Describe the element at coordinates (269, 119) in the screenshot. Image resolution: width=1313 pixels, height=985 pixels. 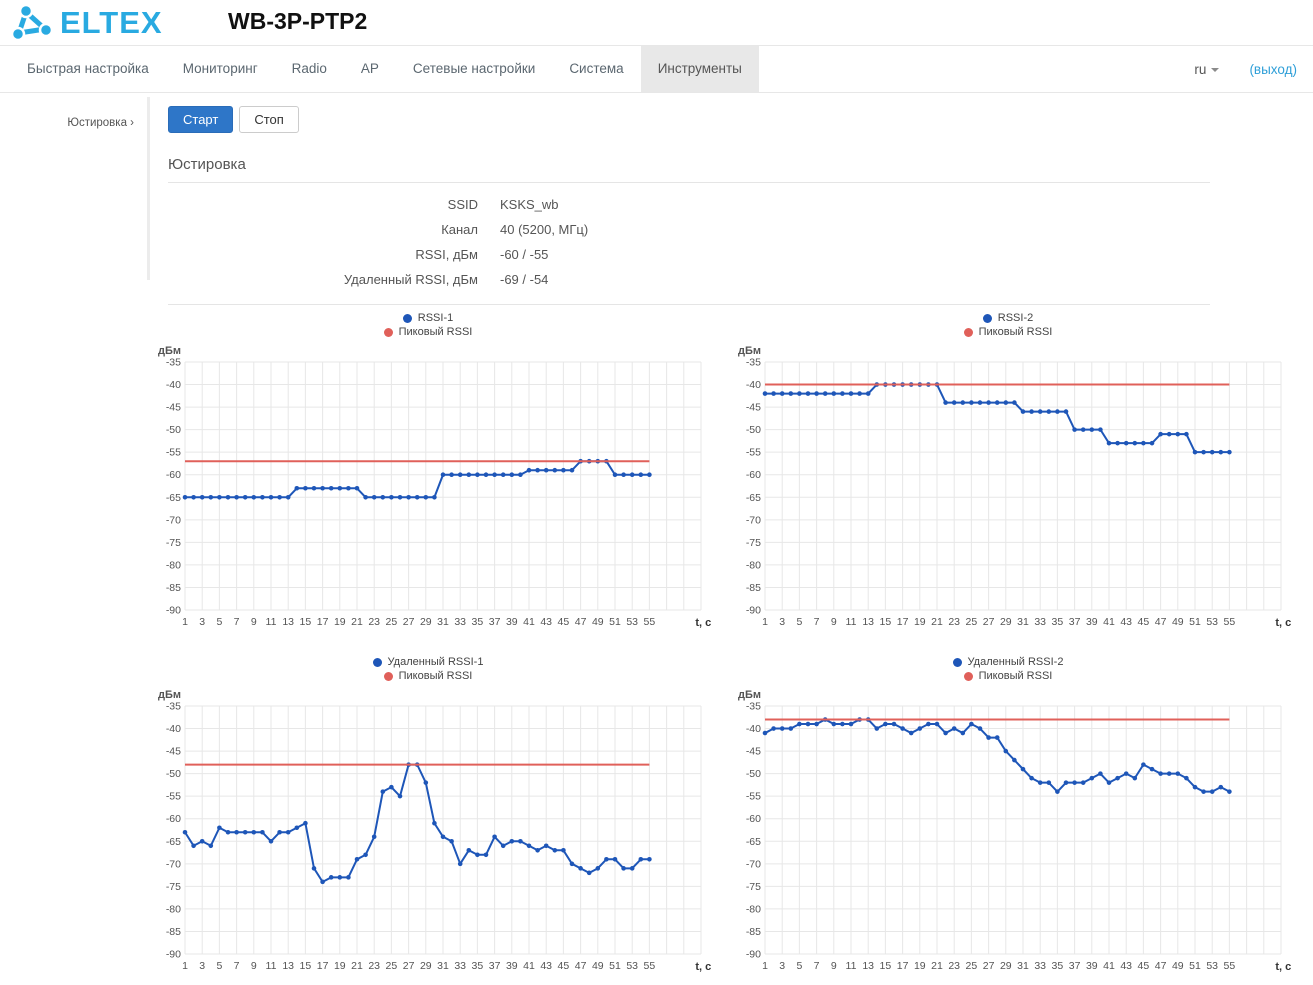
I see `stop-button: Стоп` at that location.